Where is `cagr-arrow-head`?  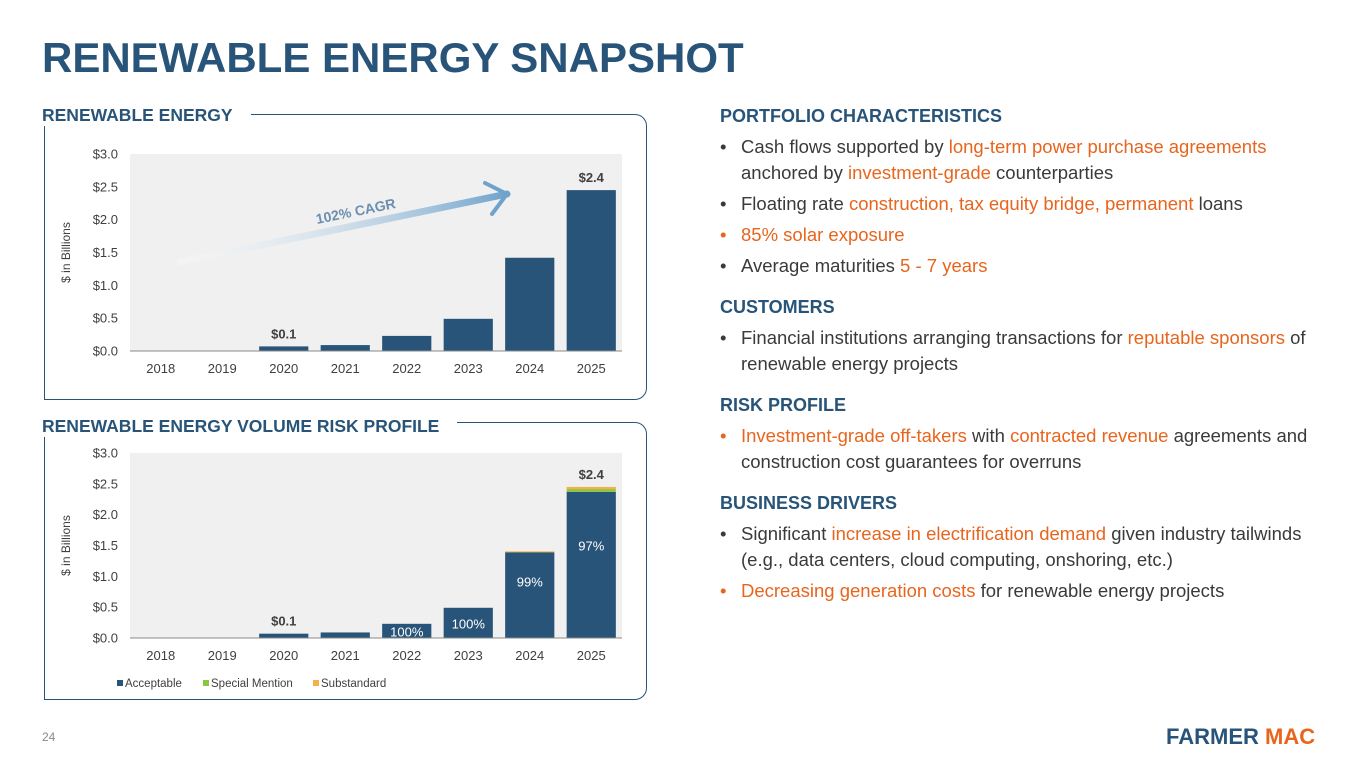
cagr-arrow-head is located at coordinates (496, 198).